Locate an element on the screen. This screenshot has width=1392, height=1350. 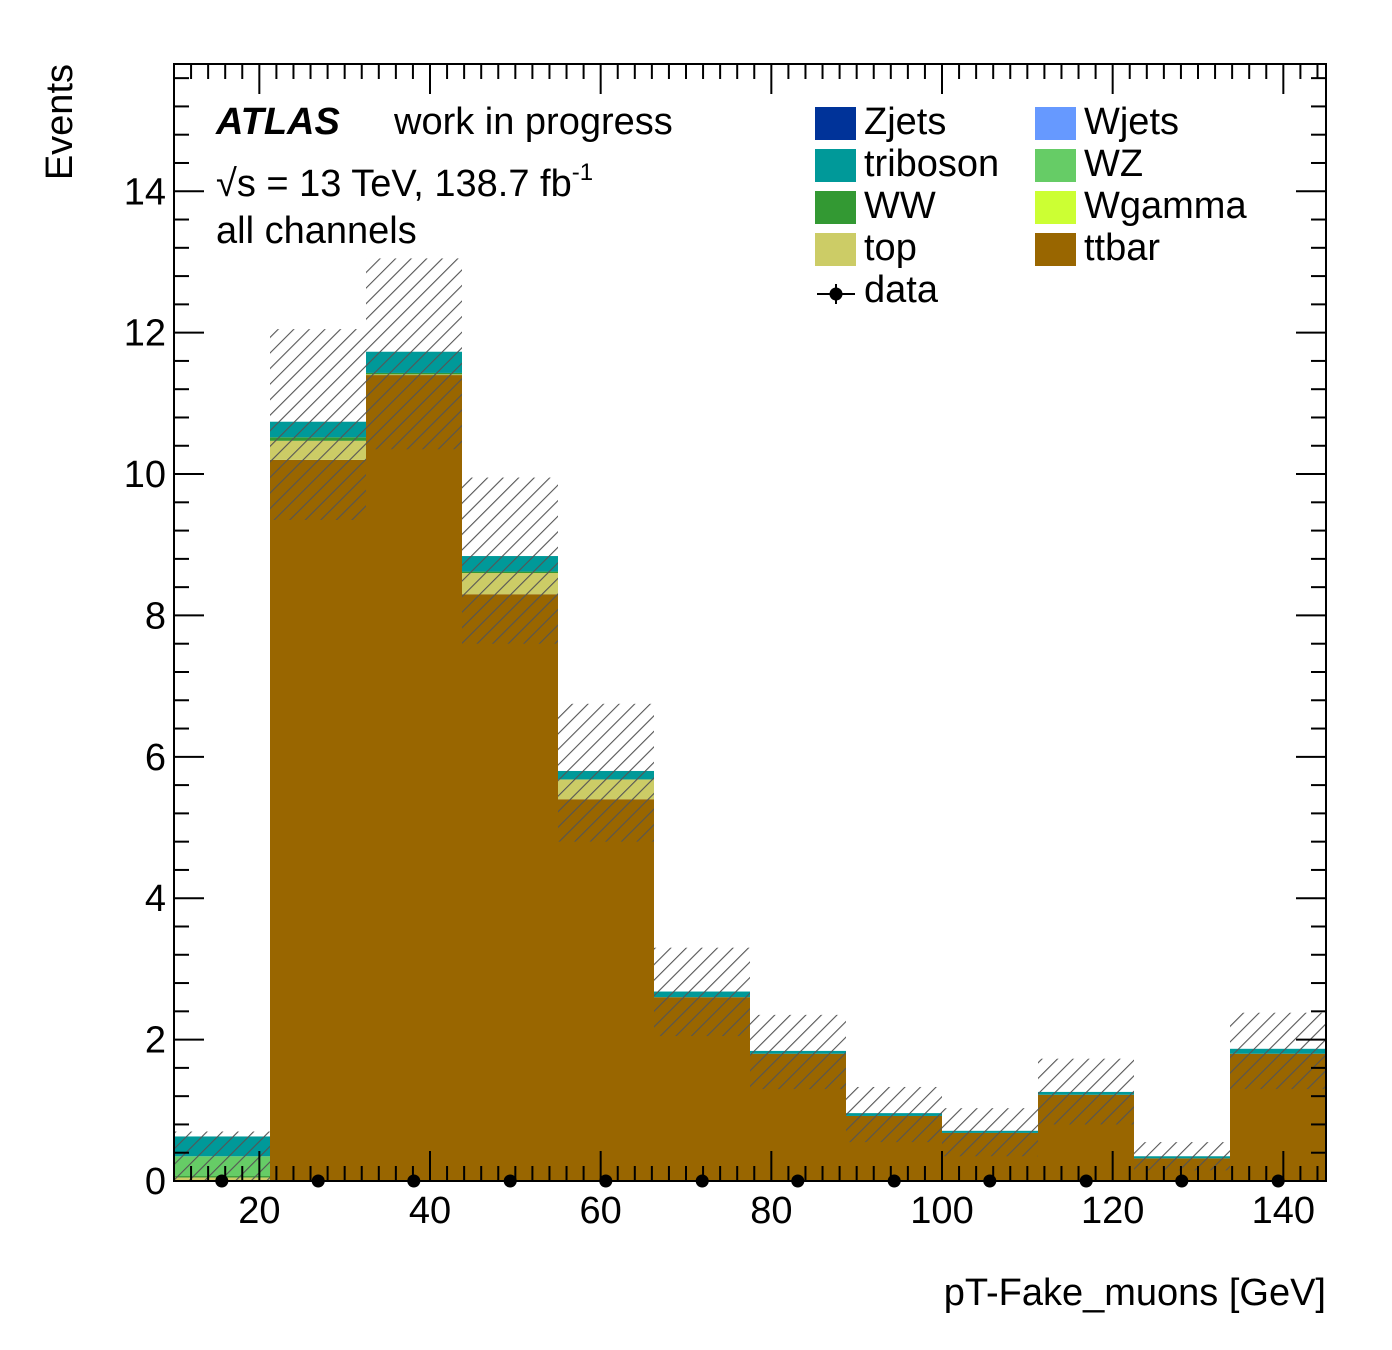
channel-label: all channels is located at coordinates (316, 231).